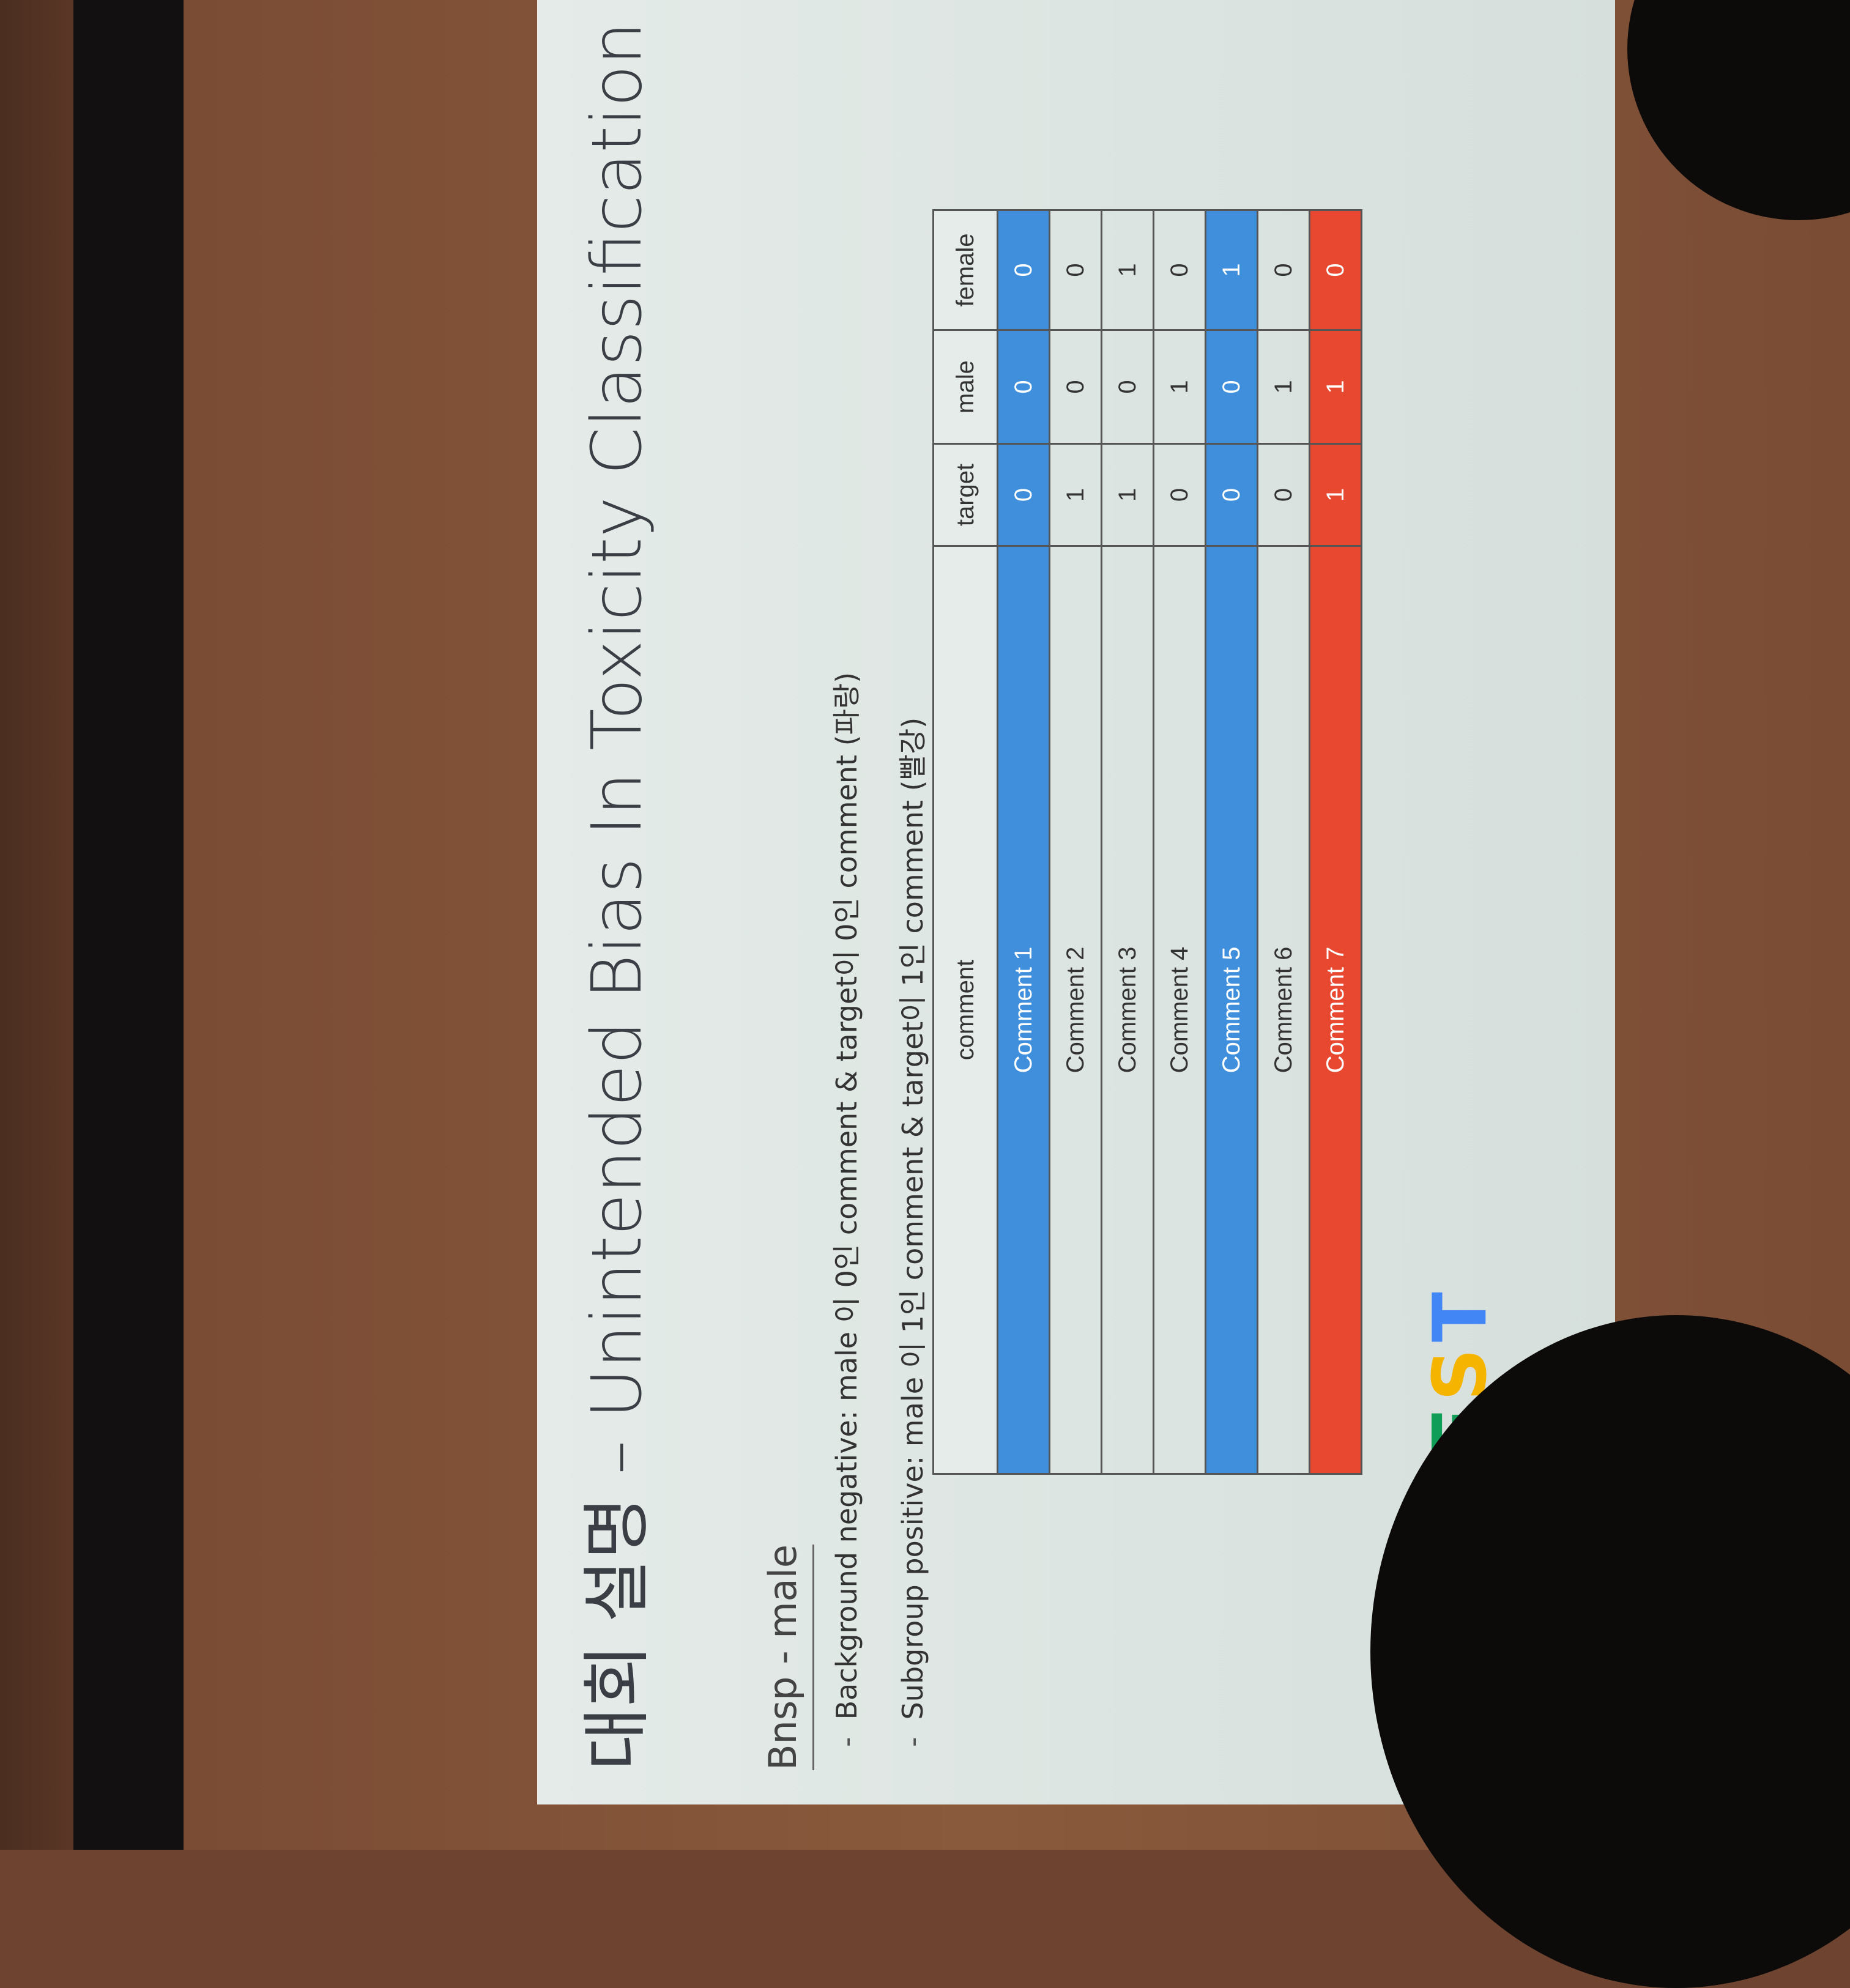 This screenshot has width=1850, height=1988. What do you see at coordinates (1231, 1010) in the screenshot?
I see `comment-cell: Comment 5` at bounding box center [1231, 1010].